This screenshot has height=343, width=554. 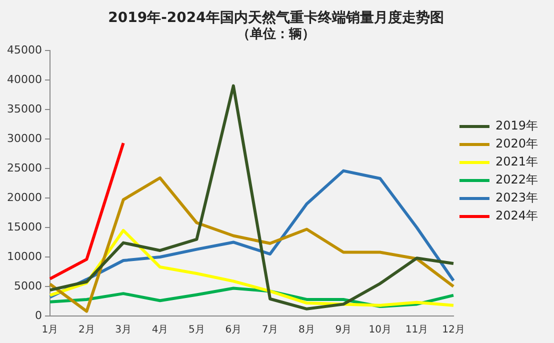 What do you see at coordinates (516, 125) in the screenshot?
I see `legend-label: 2019年` at bounding box center [516, 125].